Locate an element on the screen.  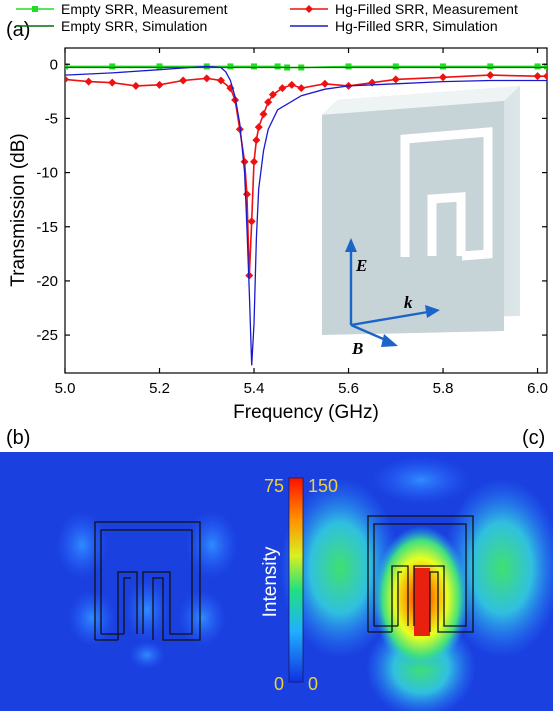
x-tick-label: 5.4 is located at coordinates (254, 388).